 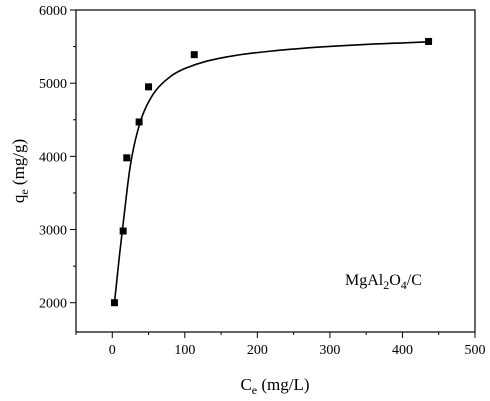 I want to click on x-tick-label: 400, so click(x=402, y=350).